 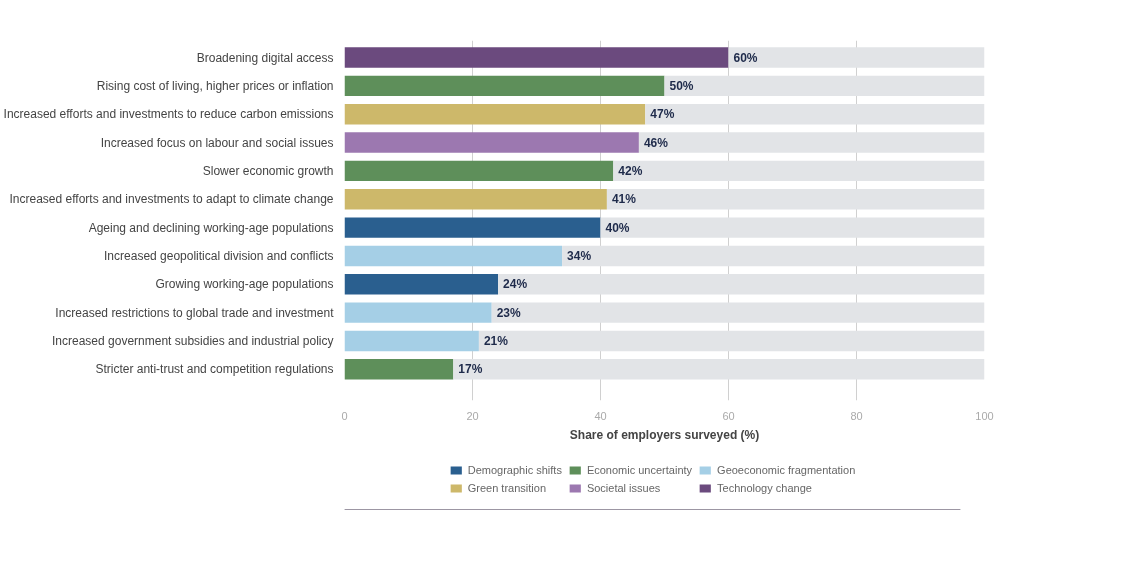 What do you see at coordinates (507, 488) in the screenshot?
I see `legend-label: Green transition` at bounding box center [507, 488].